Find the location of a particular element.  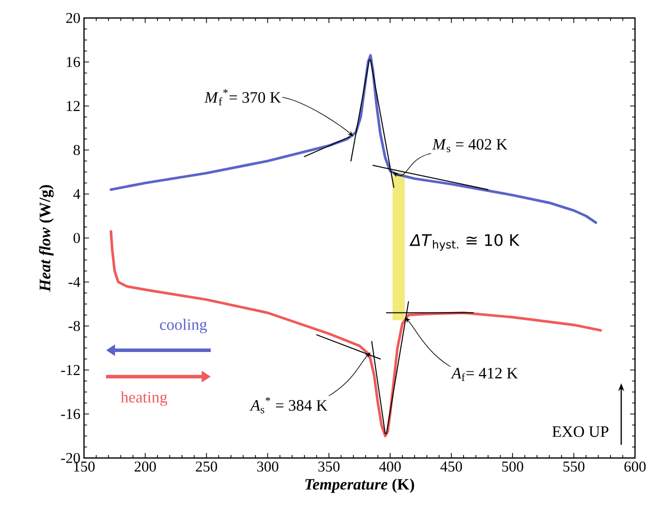

x-tick-label: 200 is located at coordinates (145, 467).